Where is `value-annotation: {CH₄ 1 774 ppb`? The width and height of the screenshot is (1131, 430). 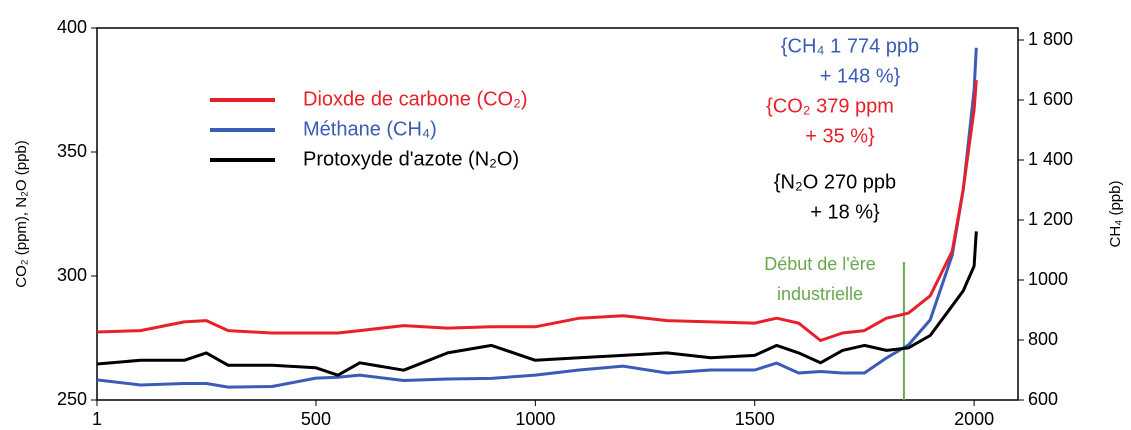 value-annotation: {CH₄ 1 774 ppb is located at coordinates (850, 46).